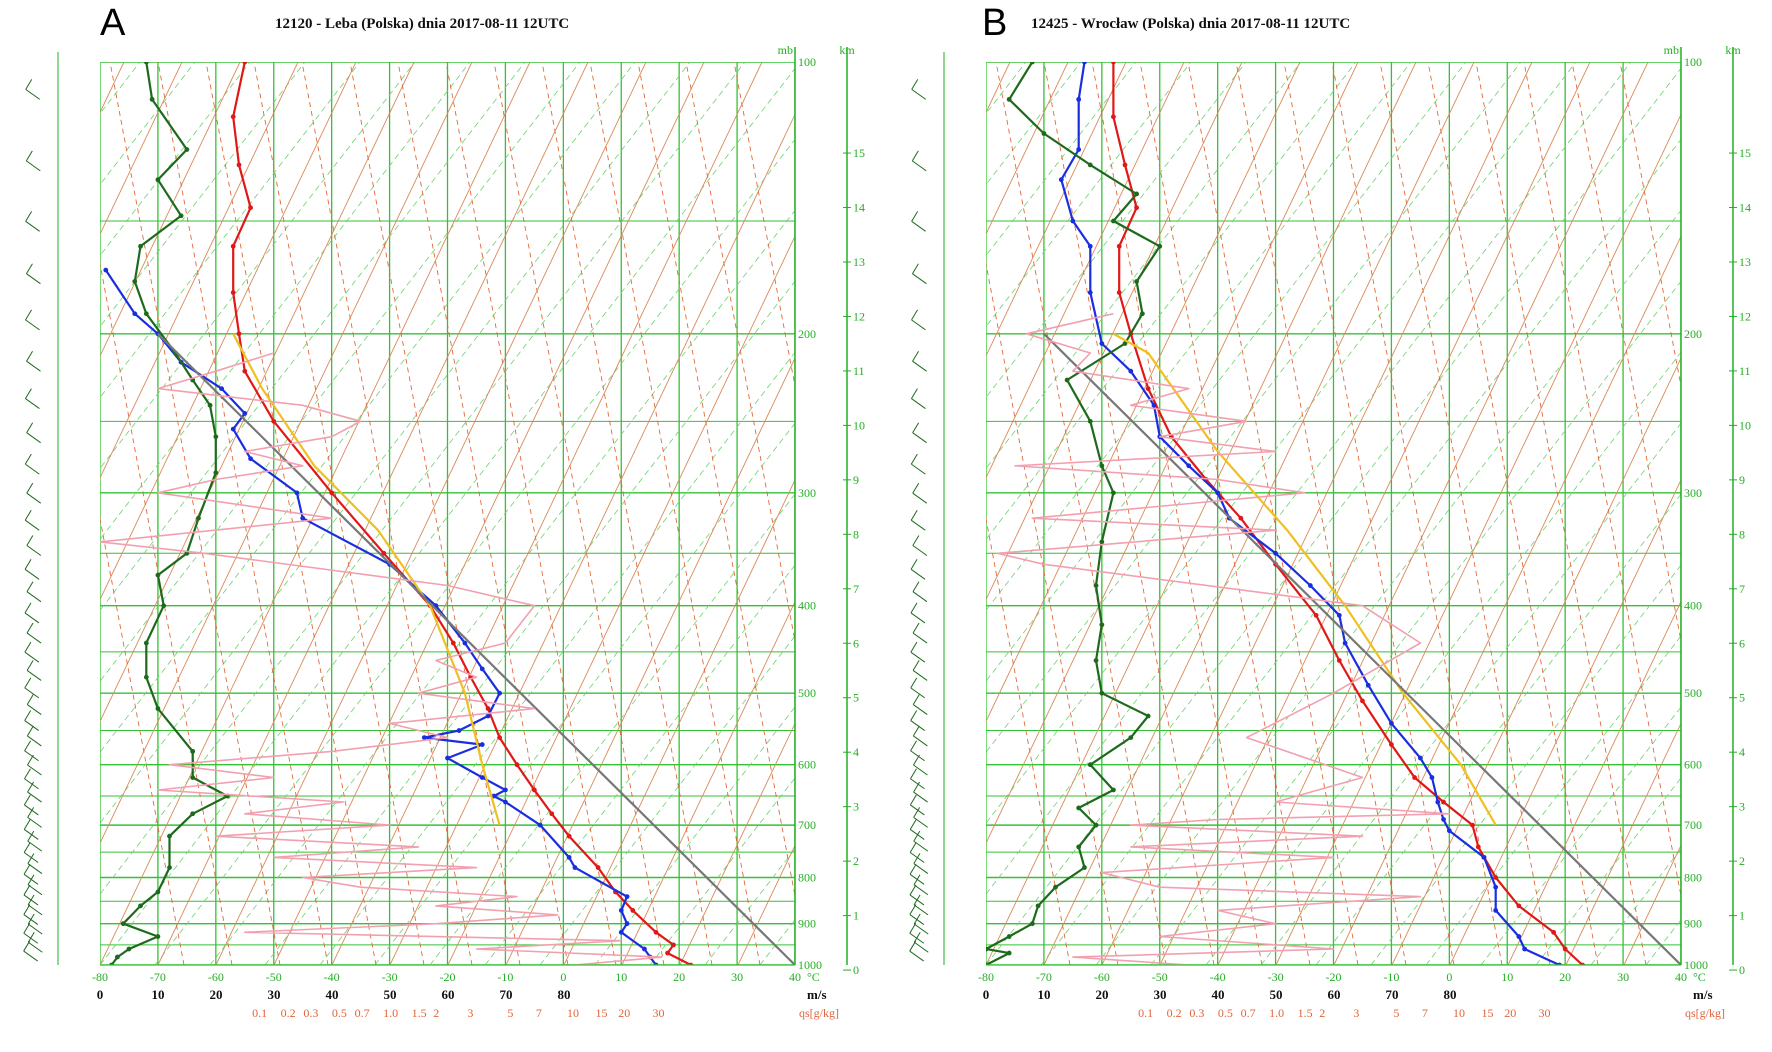  Describe the element at coordinates (1745, 153) in the screenshot. I see `height-tick-label: 15` at that location.